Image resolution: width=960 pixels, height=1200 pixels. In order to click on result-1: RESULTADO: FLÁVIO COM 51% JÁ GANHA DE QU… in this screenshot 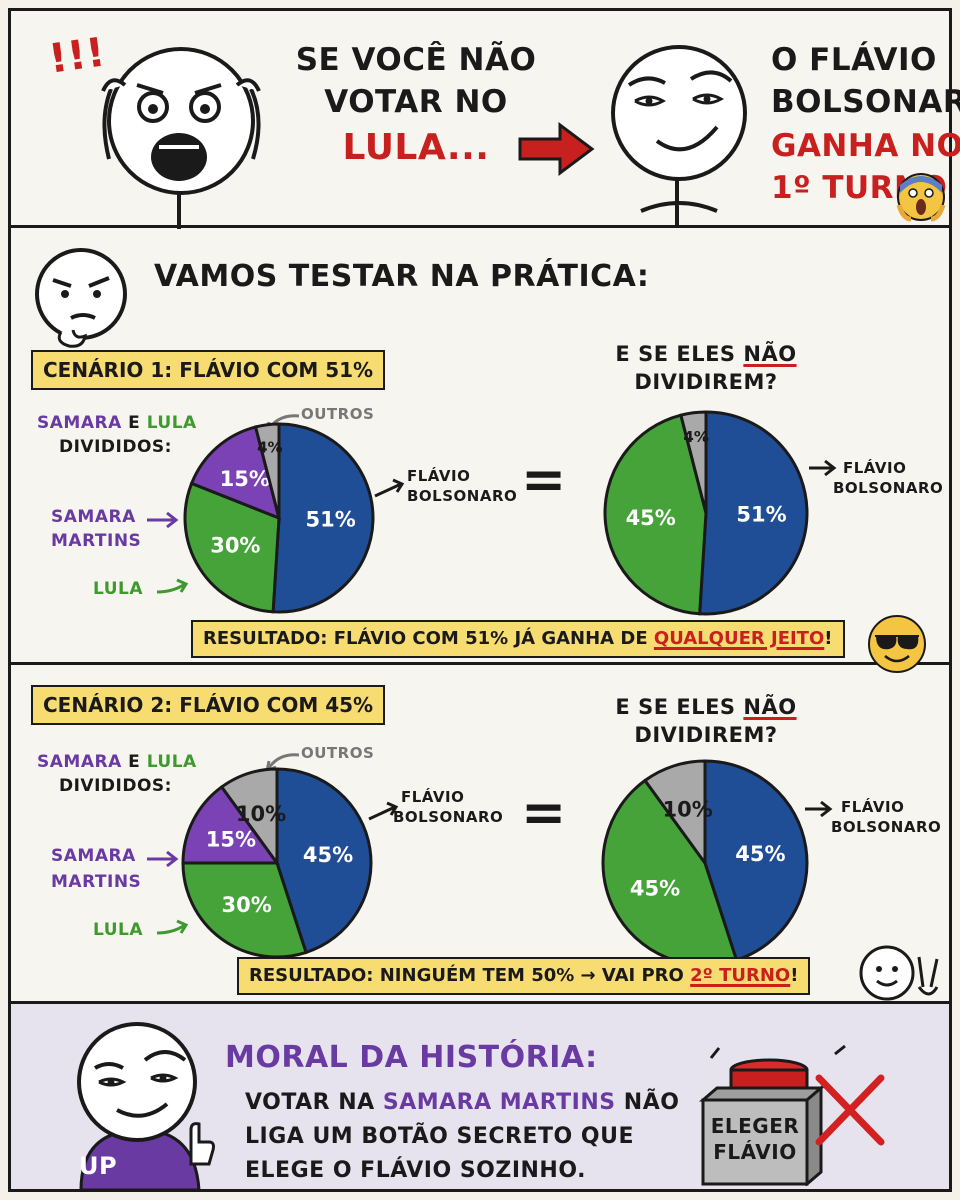, I will do `click(518, 639)`.